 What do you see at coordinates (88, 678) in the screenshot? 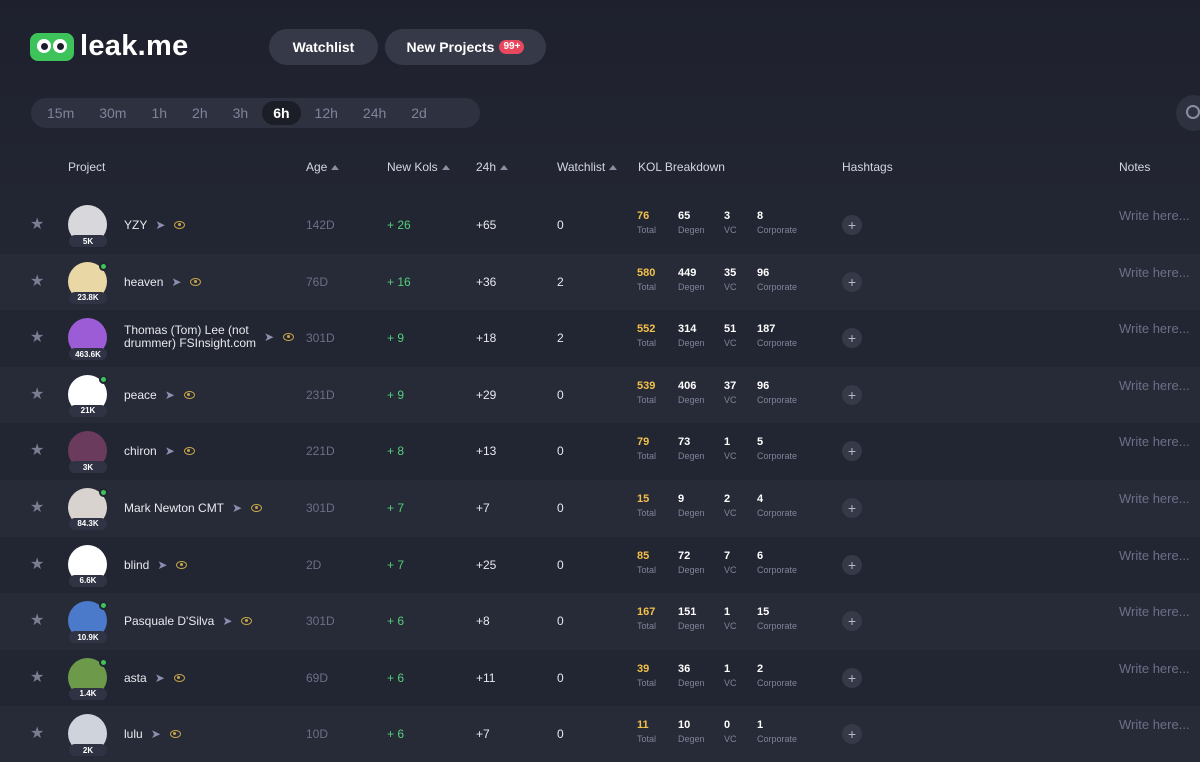
I see `avatar: 1.4K` at bounding box center [88, 678].